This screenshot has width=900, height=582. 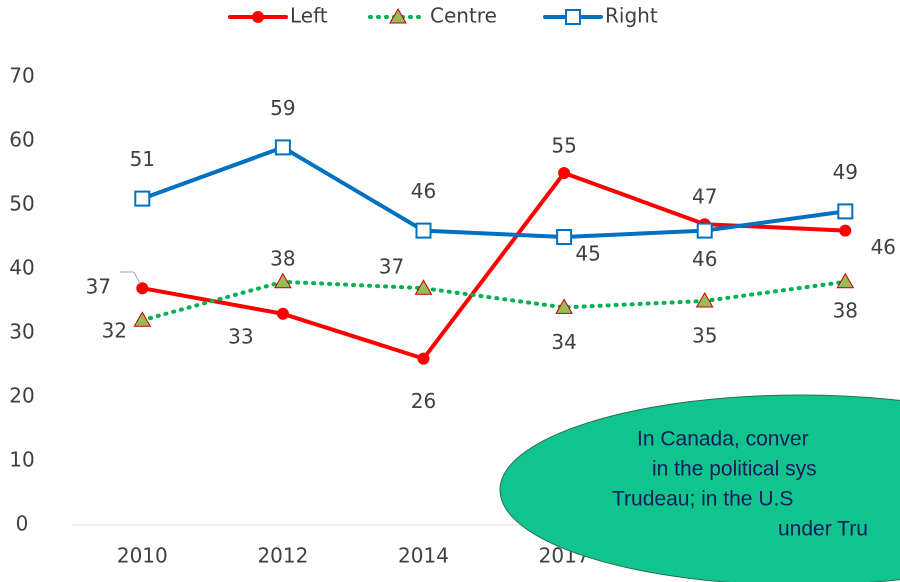 I want to click on legend-item: Left, so click(x=278, y=16).